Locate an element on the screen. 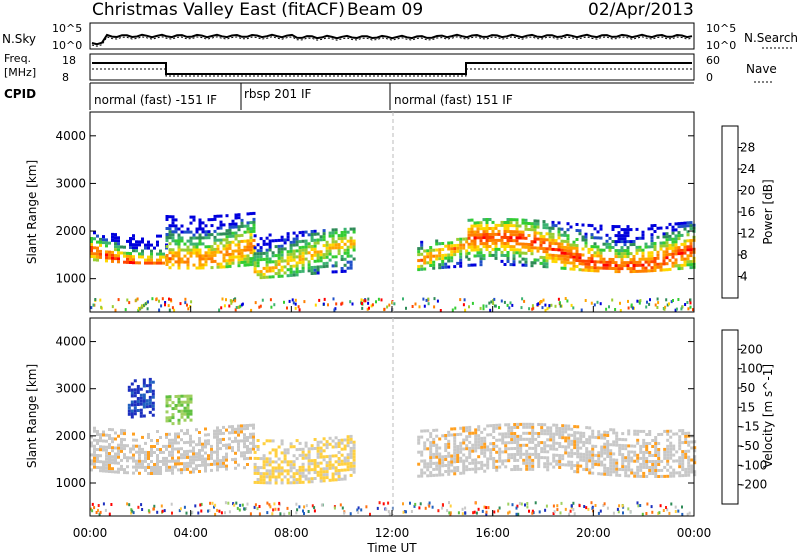 This screenshot has height=554, width=800. power-colorbar-label: Power [dB] is located at coordinates (768, 211).